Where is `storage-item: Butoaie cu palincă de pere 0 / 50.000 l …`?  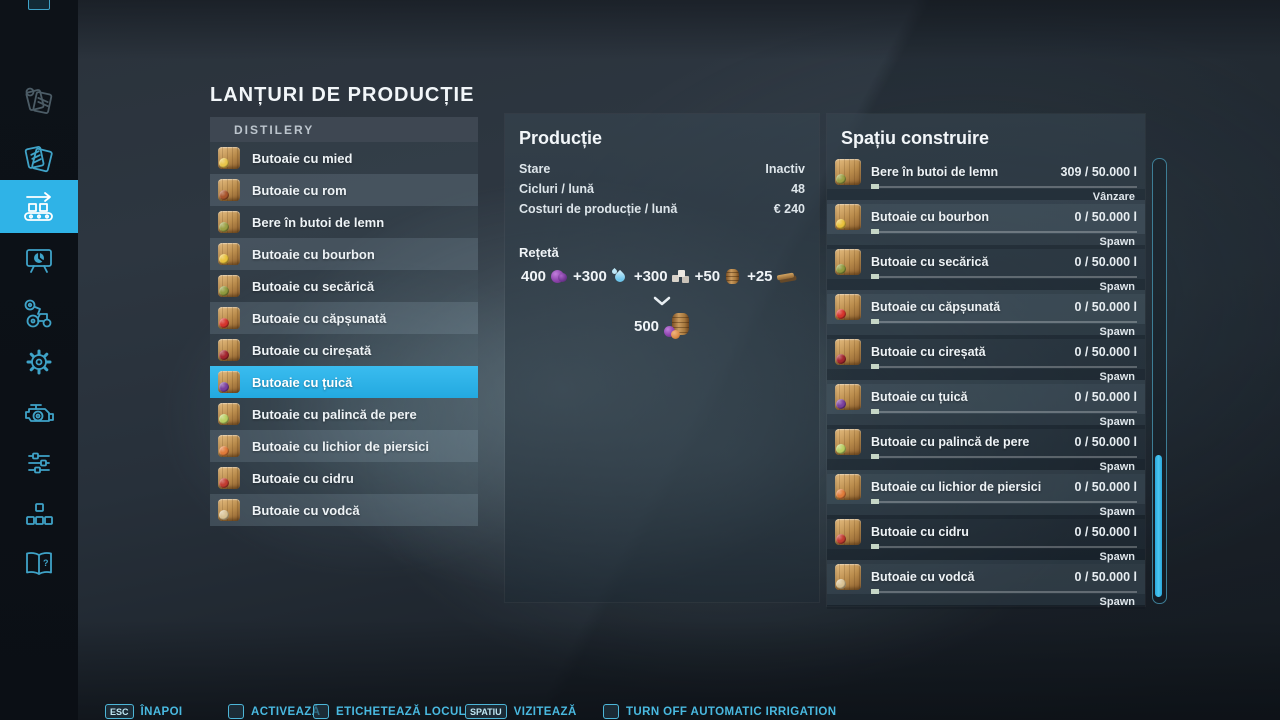 storage-item: Butoaie cu palincă de pere 0 / 50.000 l … is located at coordinates (986, 449).